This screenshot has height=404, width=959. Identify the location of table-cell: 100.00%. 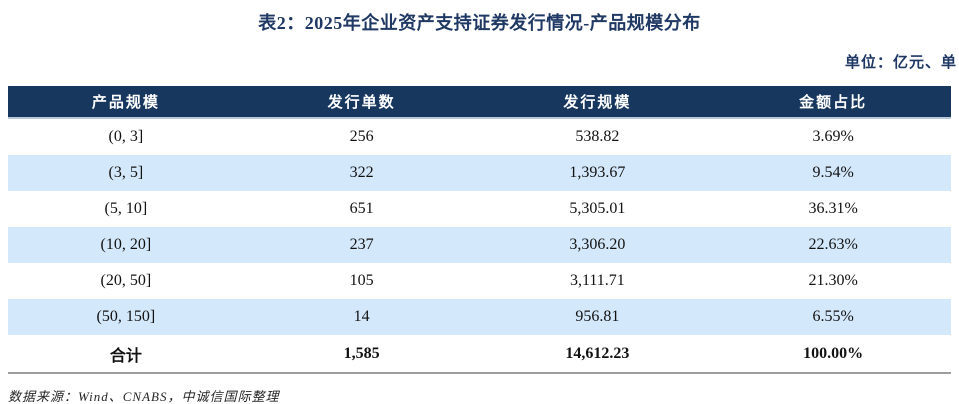
(833, 353).